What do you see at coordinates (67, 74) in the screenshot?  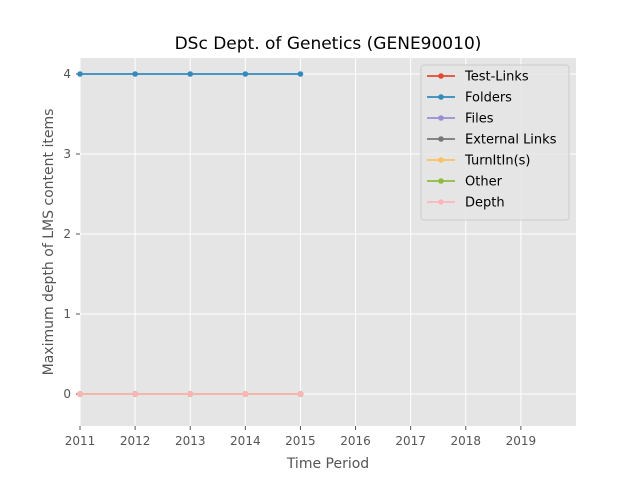 I see `y-tick-label: 4` at bounding box center [67, 74].